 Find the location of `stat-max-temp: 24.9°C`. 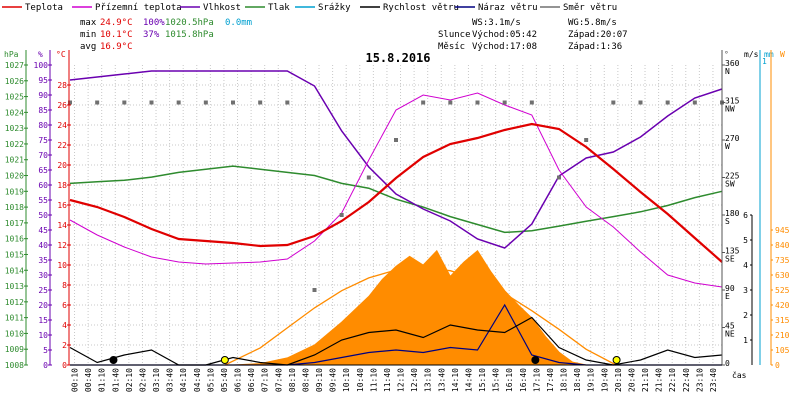

stat-max-temp: 24.9°C is located at coordinates (116, 23).